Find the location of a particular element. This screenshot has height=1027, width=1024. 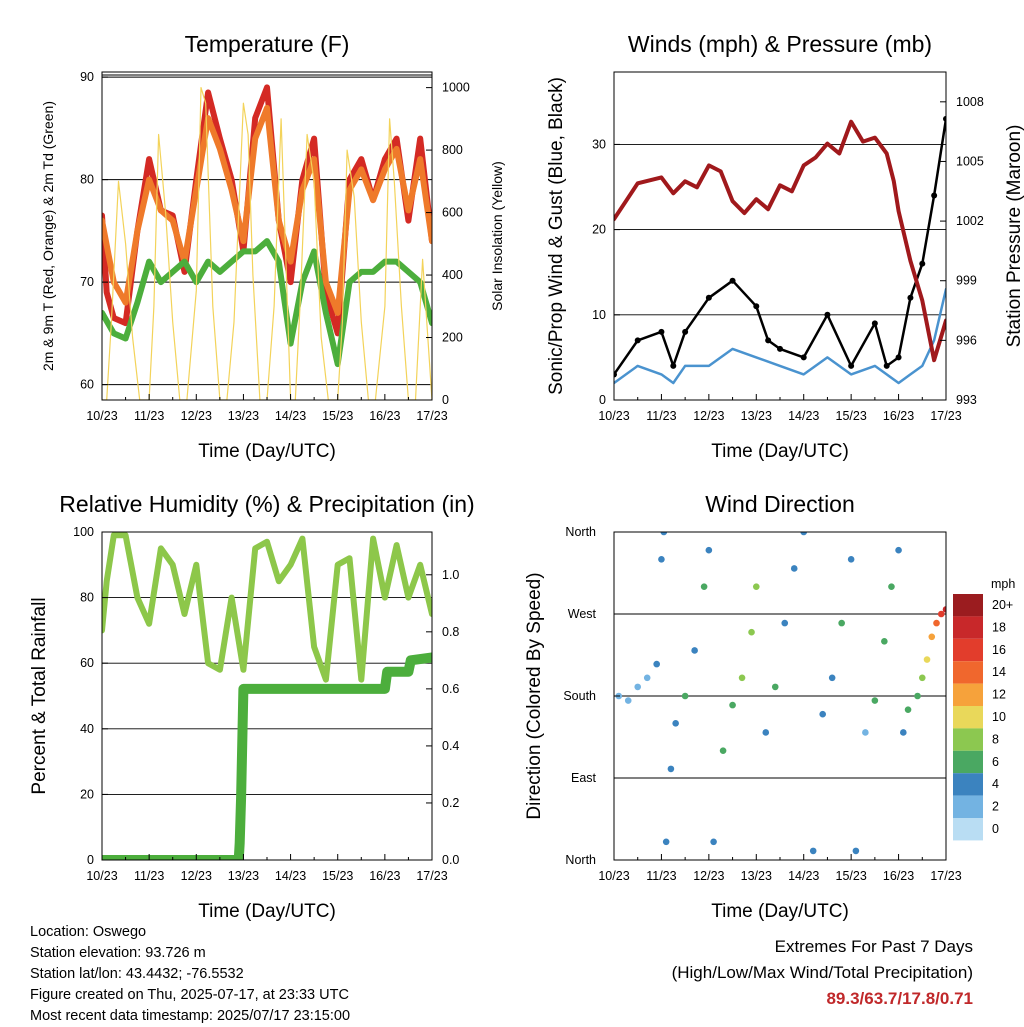

y2-tick-label: 1005 is located at coordinates (970, 161).